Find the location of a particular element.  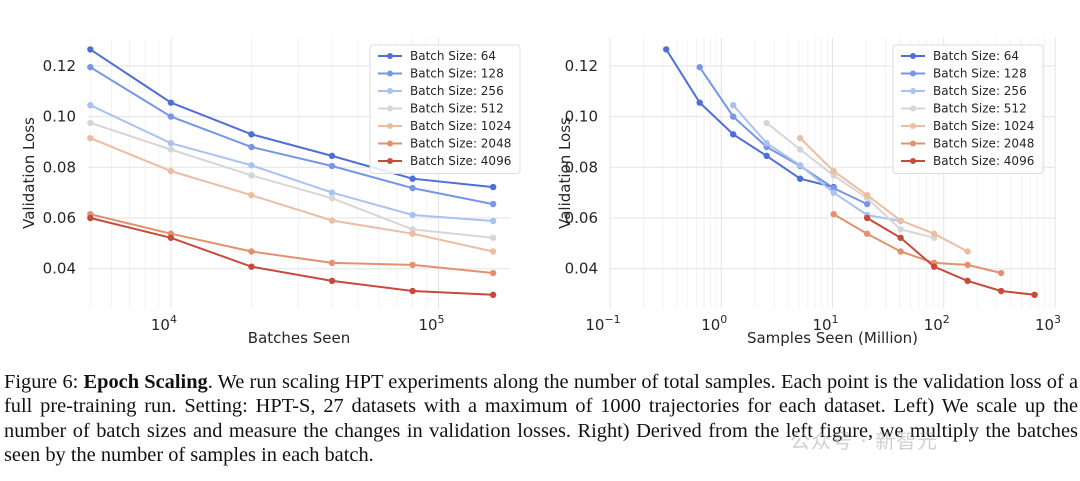

y-tick-label: 0.04 is located at coordinates (581, 269).